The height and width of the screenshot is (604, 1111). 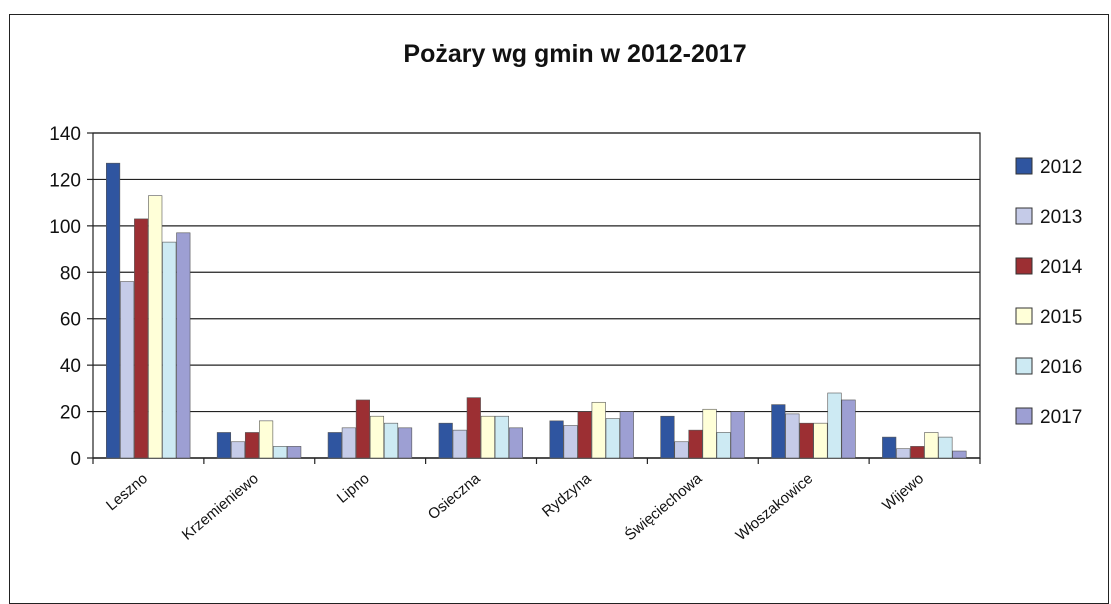 I want to click on legend-label: 2017, so click(x=1061, y=417).